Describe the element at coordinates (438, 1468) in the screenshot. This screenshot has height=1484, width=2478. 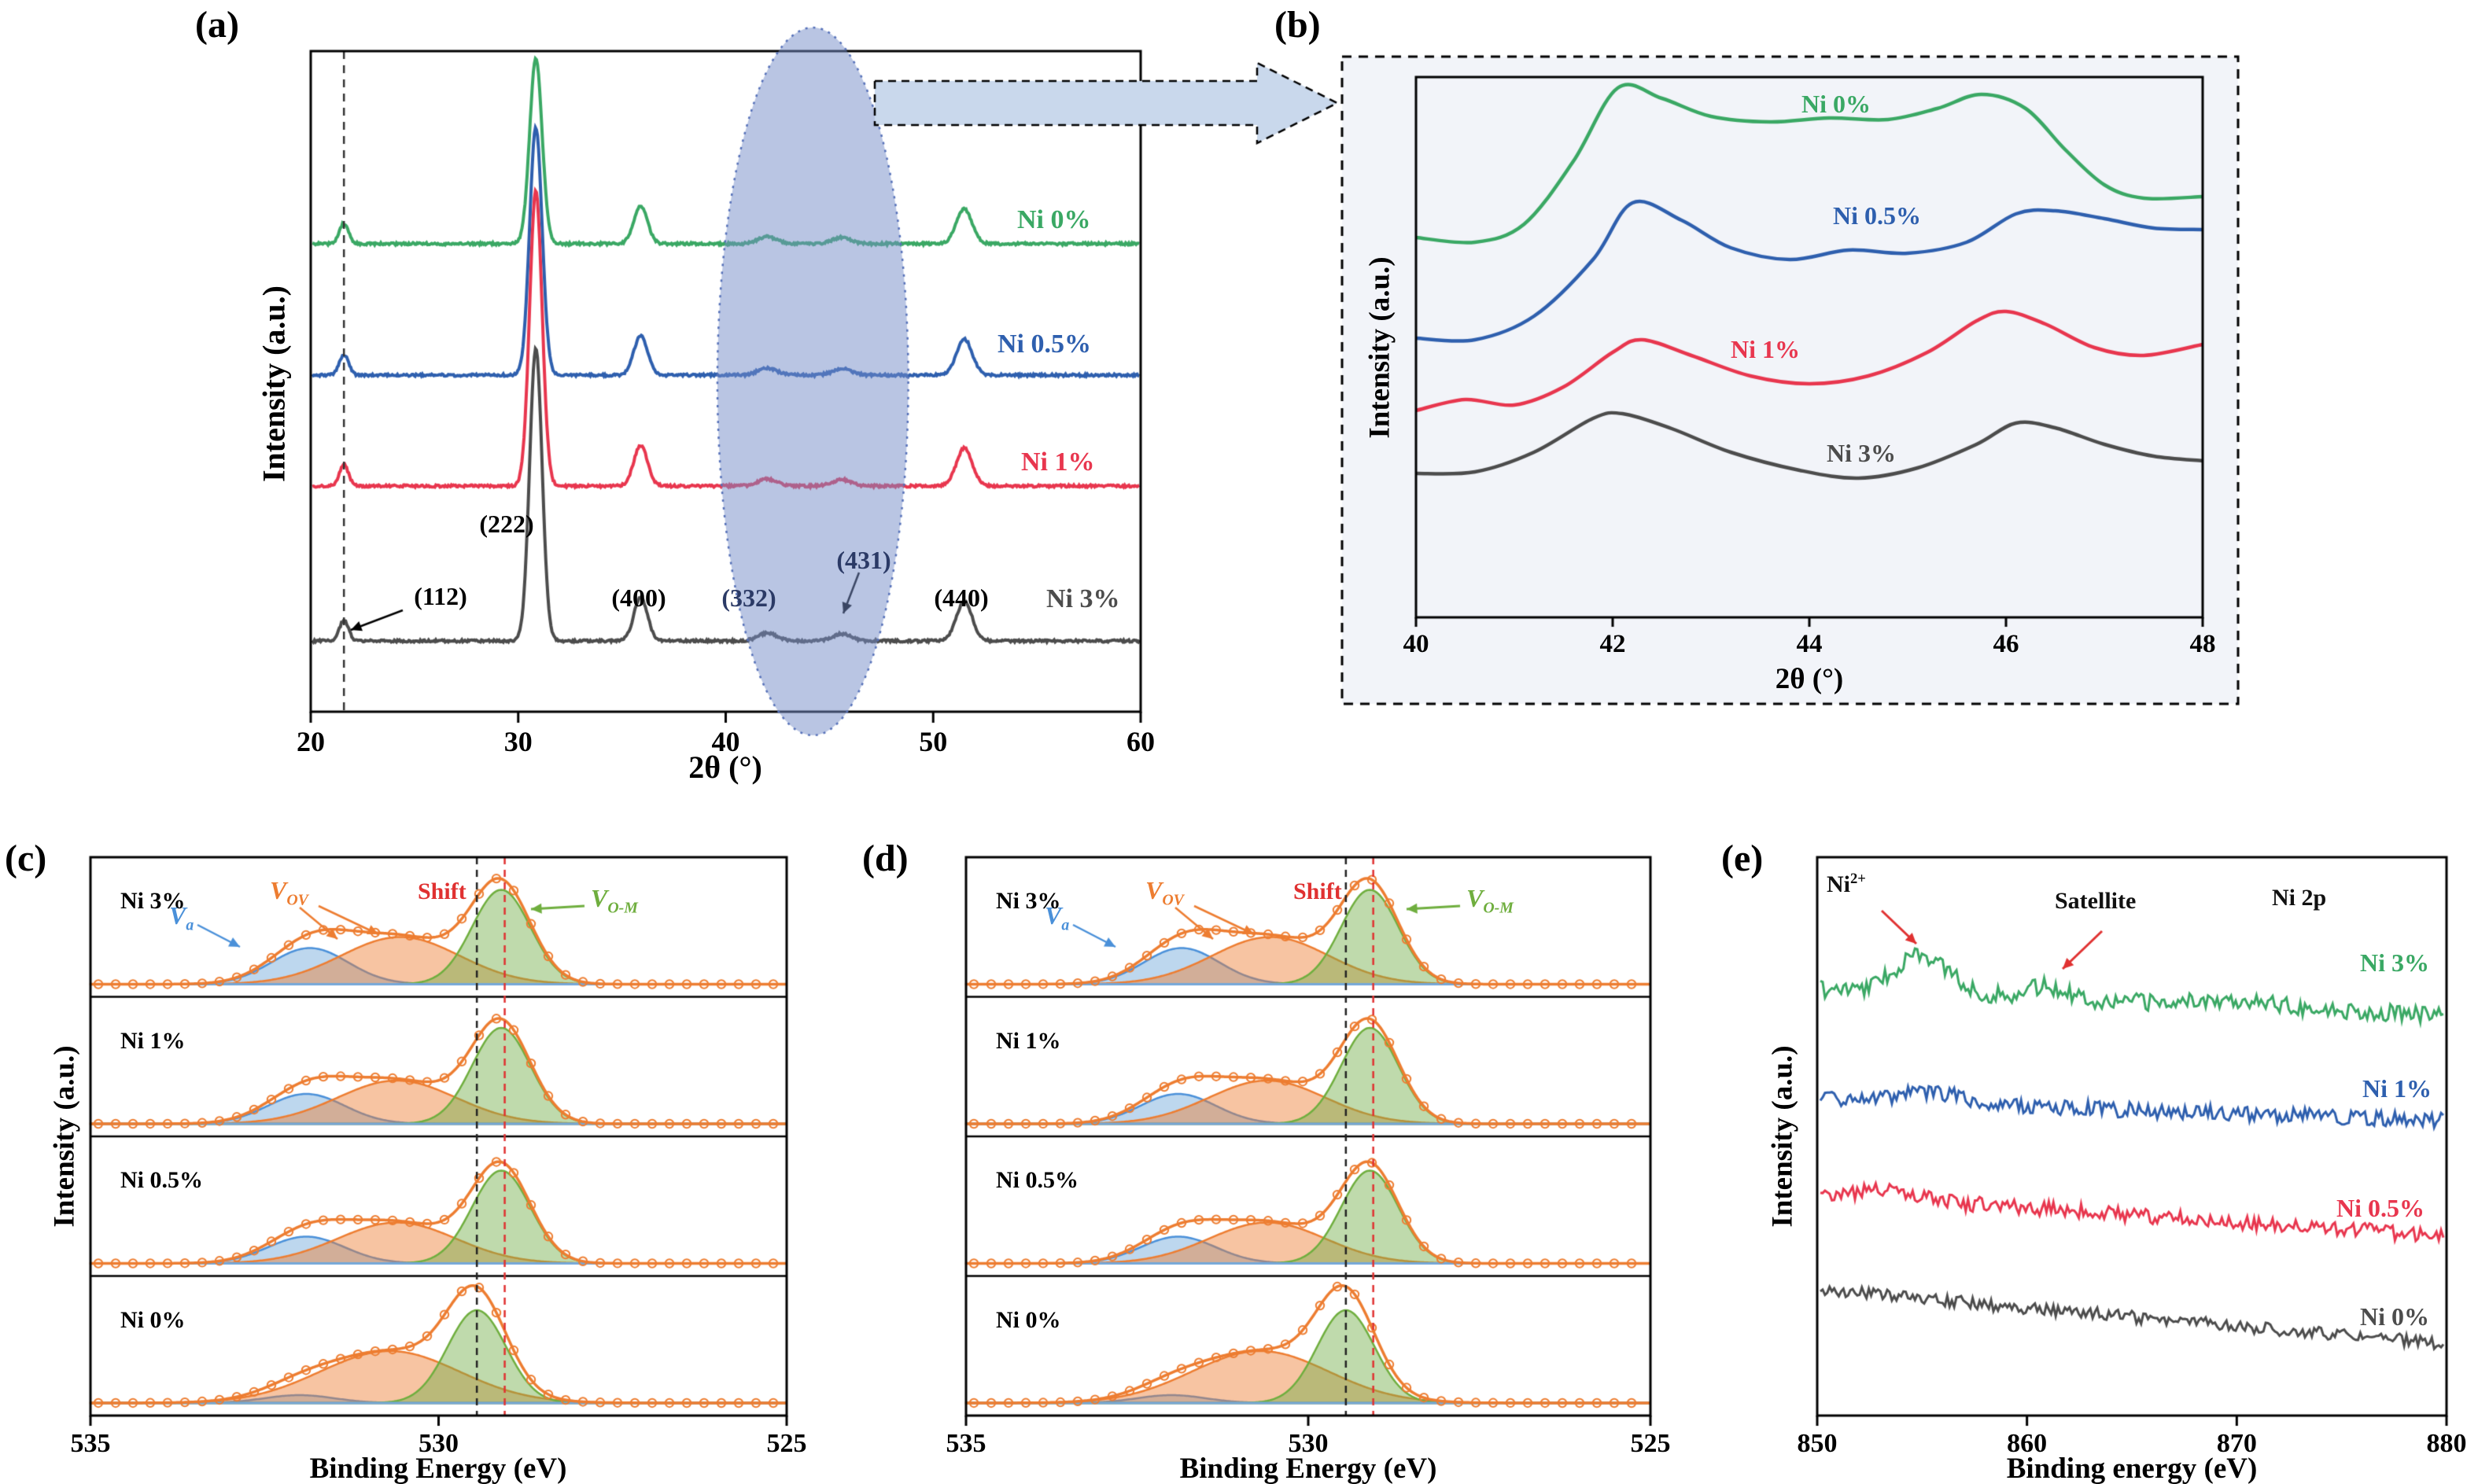
I see `panel-c-xaxis-label: Binding Energy (eV)` at that location.